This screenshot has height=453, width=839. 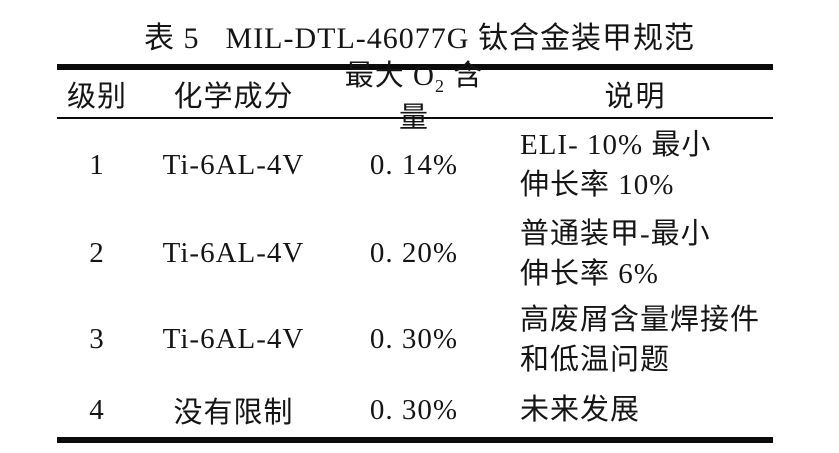 I want to click on col-header-composition: 化学成分, so click(x=233, y=96).